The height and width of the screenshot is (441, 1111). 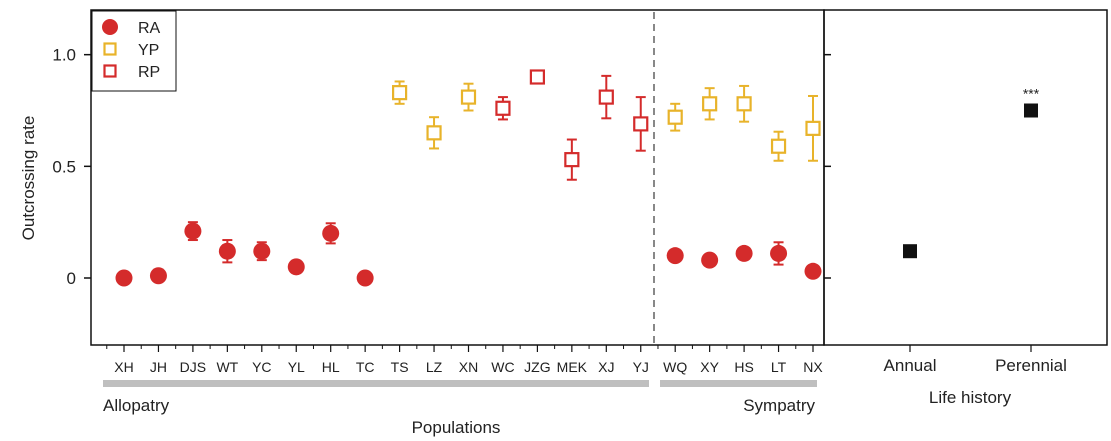 I want to click on point-ra-xh, so click(x=124, y=278).